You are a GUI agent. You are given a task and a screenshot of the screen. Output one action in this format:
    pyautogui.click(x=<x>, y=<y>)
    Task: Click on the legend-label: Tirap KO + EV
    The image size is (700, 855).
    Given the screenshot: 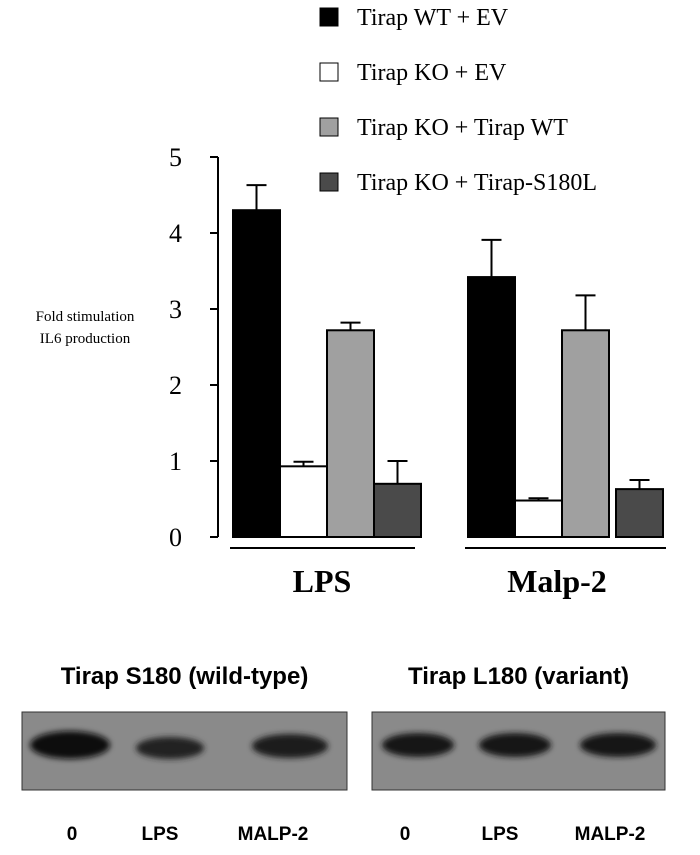 What is the action you would take?
    pyautogui.click(x=432, y=73)
    